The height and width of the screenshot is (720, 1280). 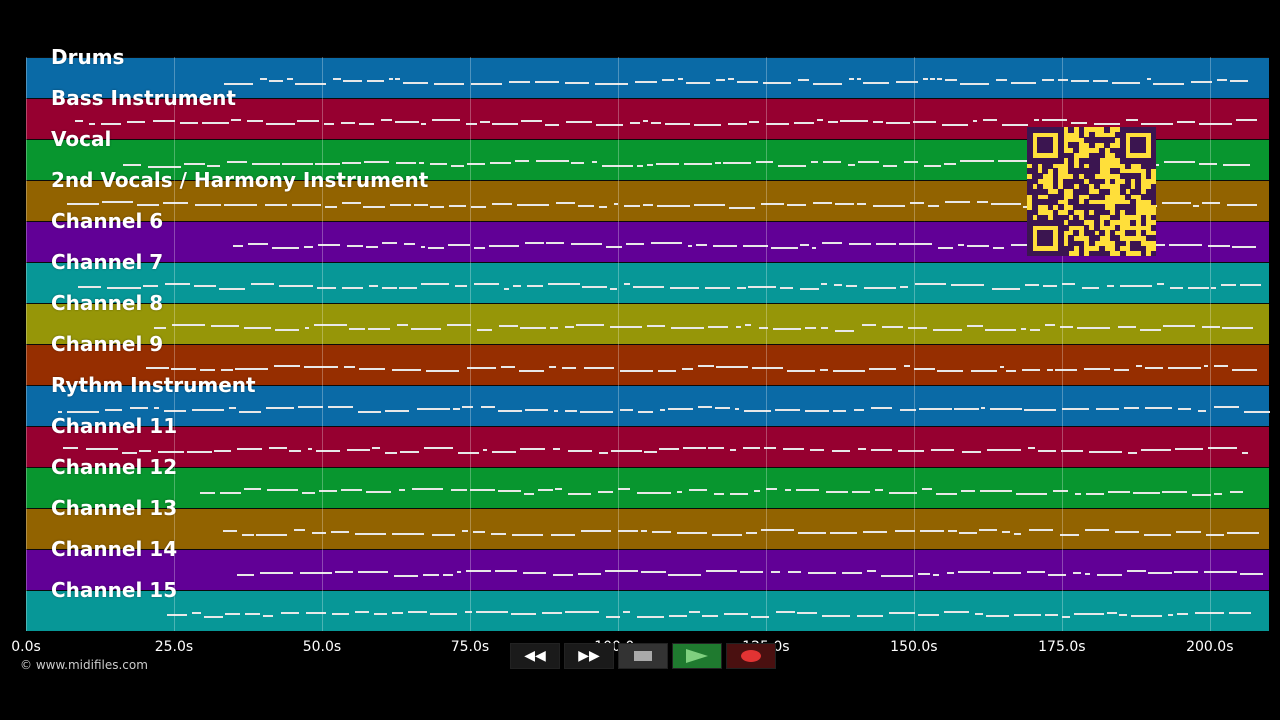 I want to click on play-button, so click(x=697, y=656).